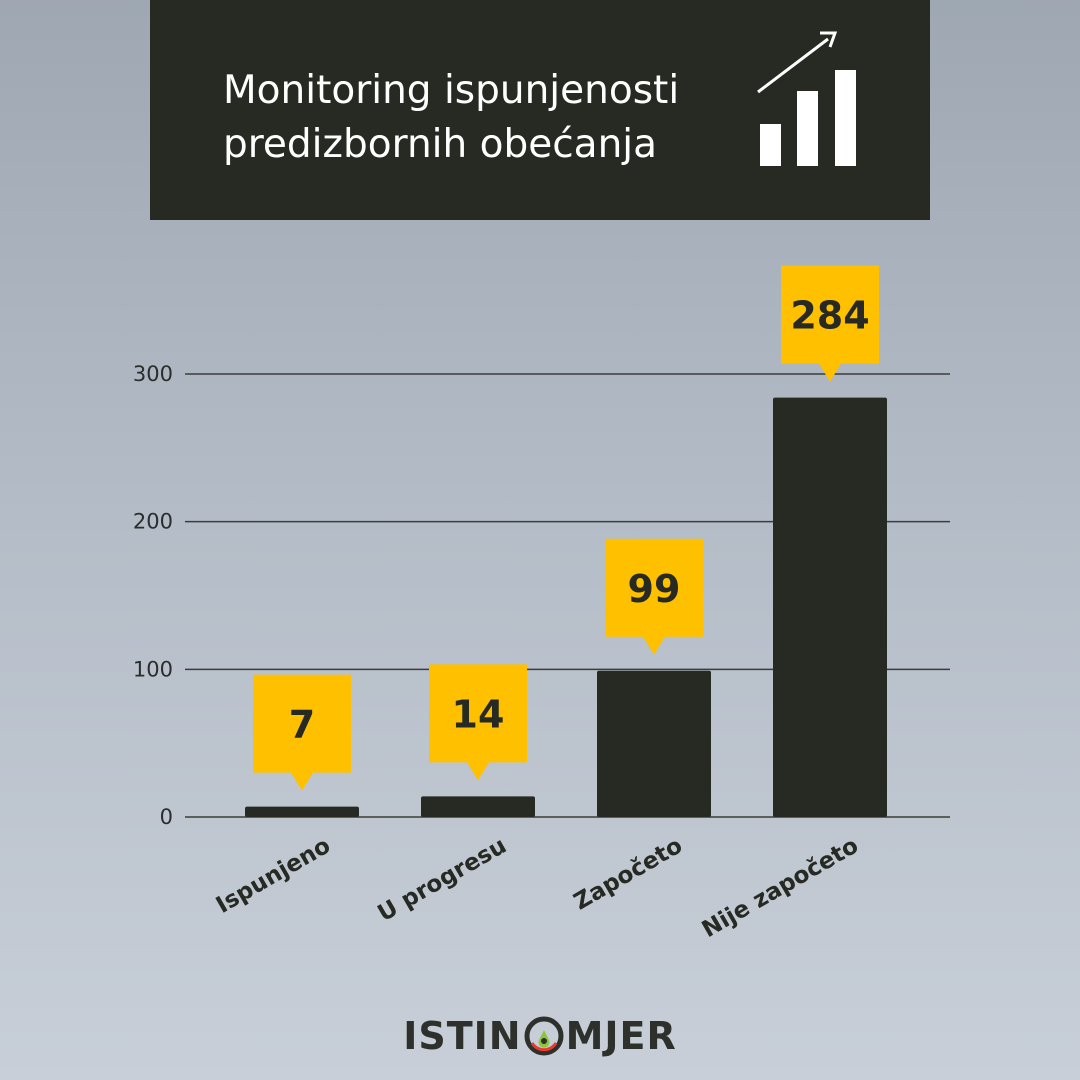 The width and height of the screenshot is (1080, 1080). I want to click on value-callout-1: 7, so click(302, 732).